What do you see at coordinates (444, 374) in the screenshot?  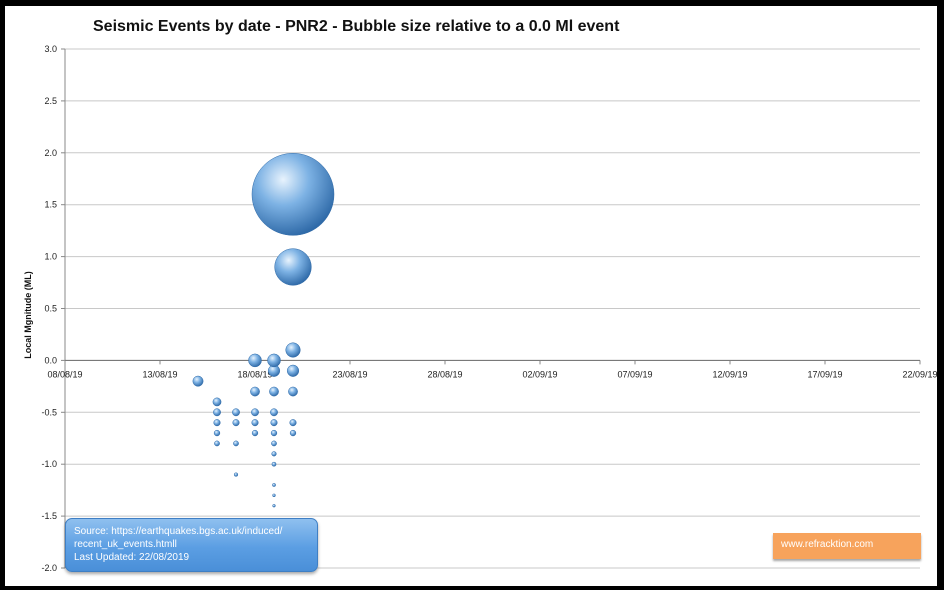 I see `x-tick-label: 28/08/19` at bounding box center [444, 374].